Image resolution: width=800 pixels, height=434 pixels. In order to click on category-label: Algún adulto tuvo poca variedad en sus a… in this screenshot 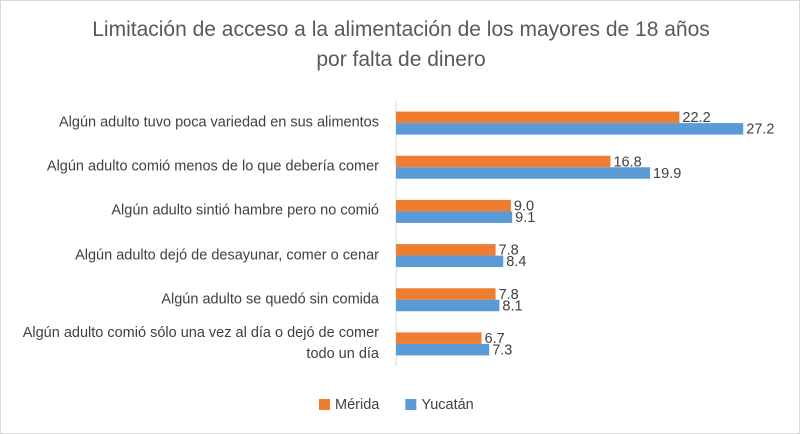, I will do `click(218, 122)`.